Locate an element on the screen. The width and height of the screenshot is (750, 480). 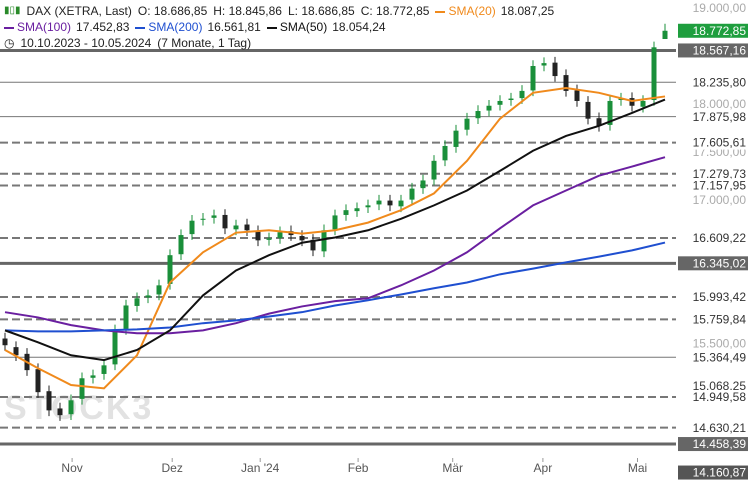
ohlc-label: O: 18.686,85 is located at coordinates (172, 11).